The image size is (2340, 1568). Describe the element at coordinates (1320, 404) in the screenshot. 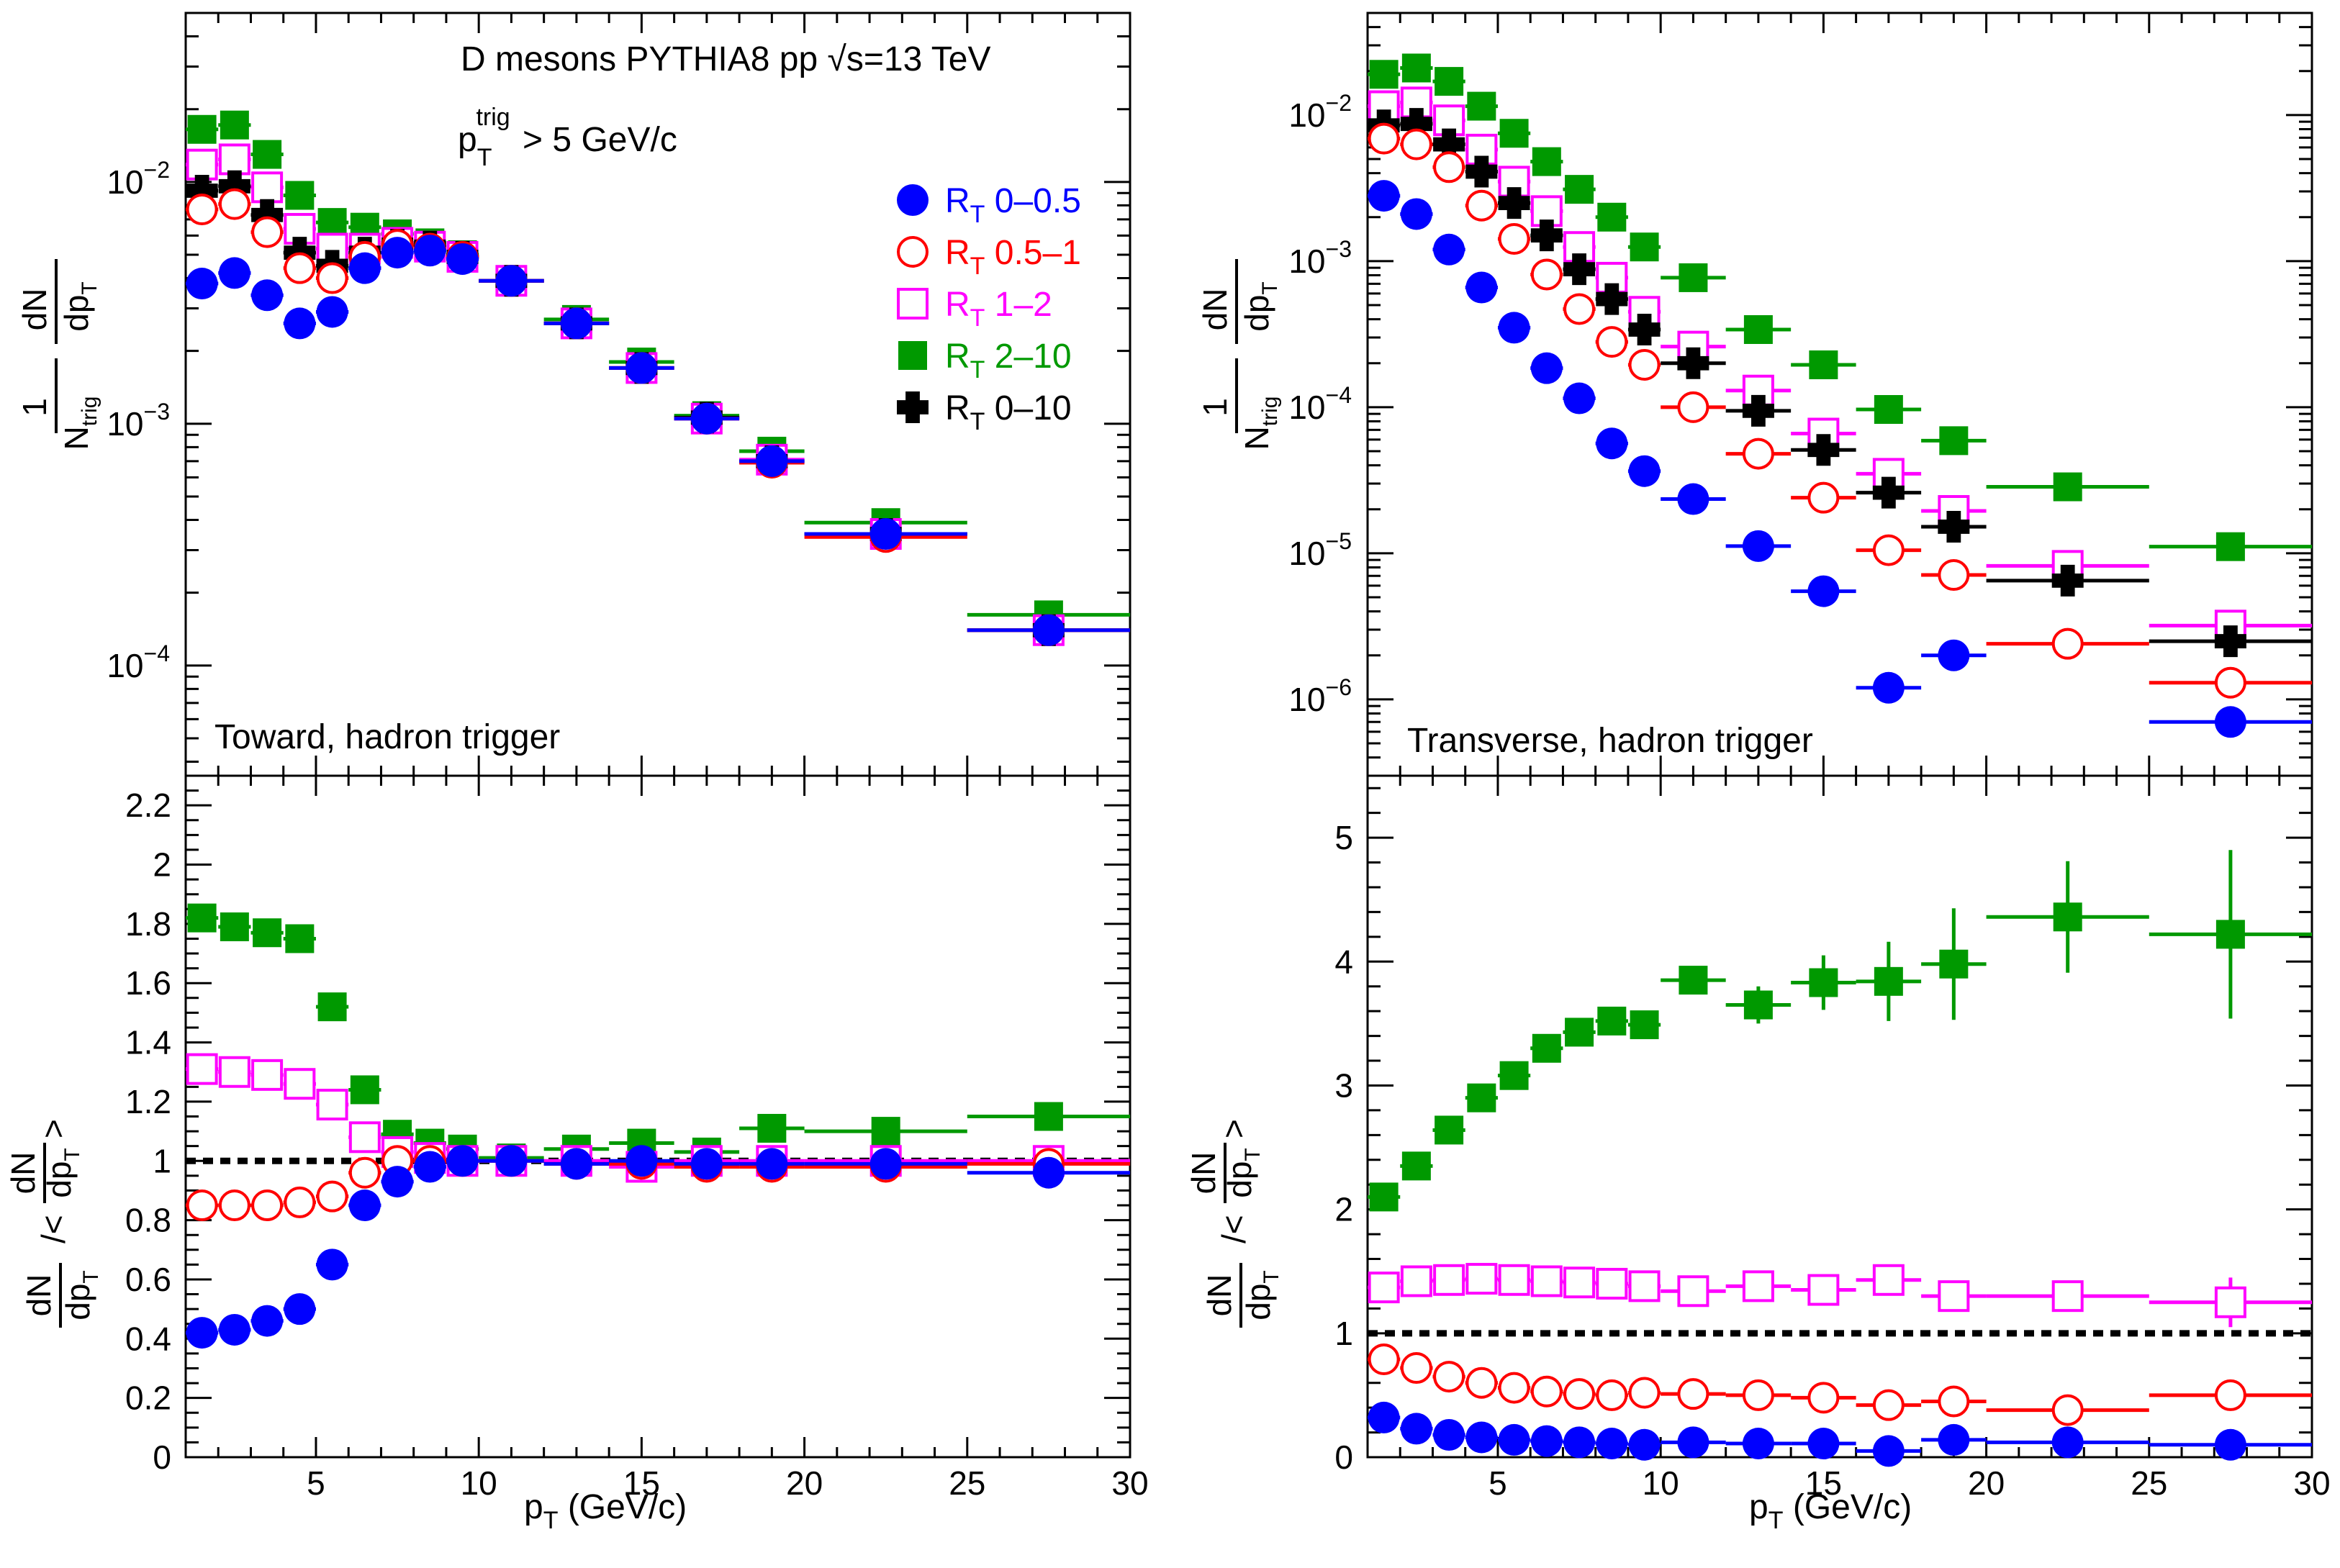

I see `y-tick-label: 10⁻⁴` at that location.